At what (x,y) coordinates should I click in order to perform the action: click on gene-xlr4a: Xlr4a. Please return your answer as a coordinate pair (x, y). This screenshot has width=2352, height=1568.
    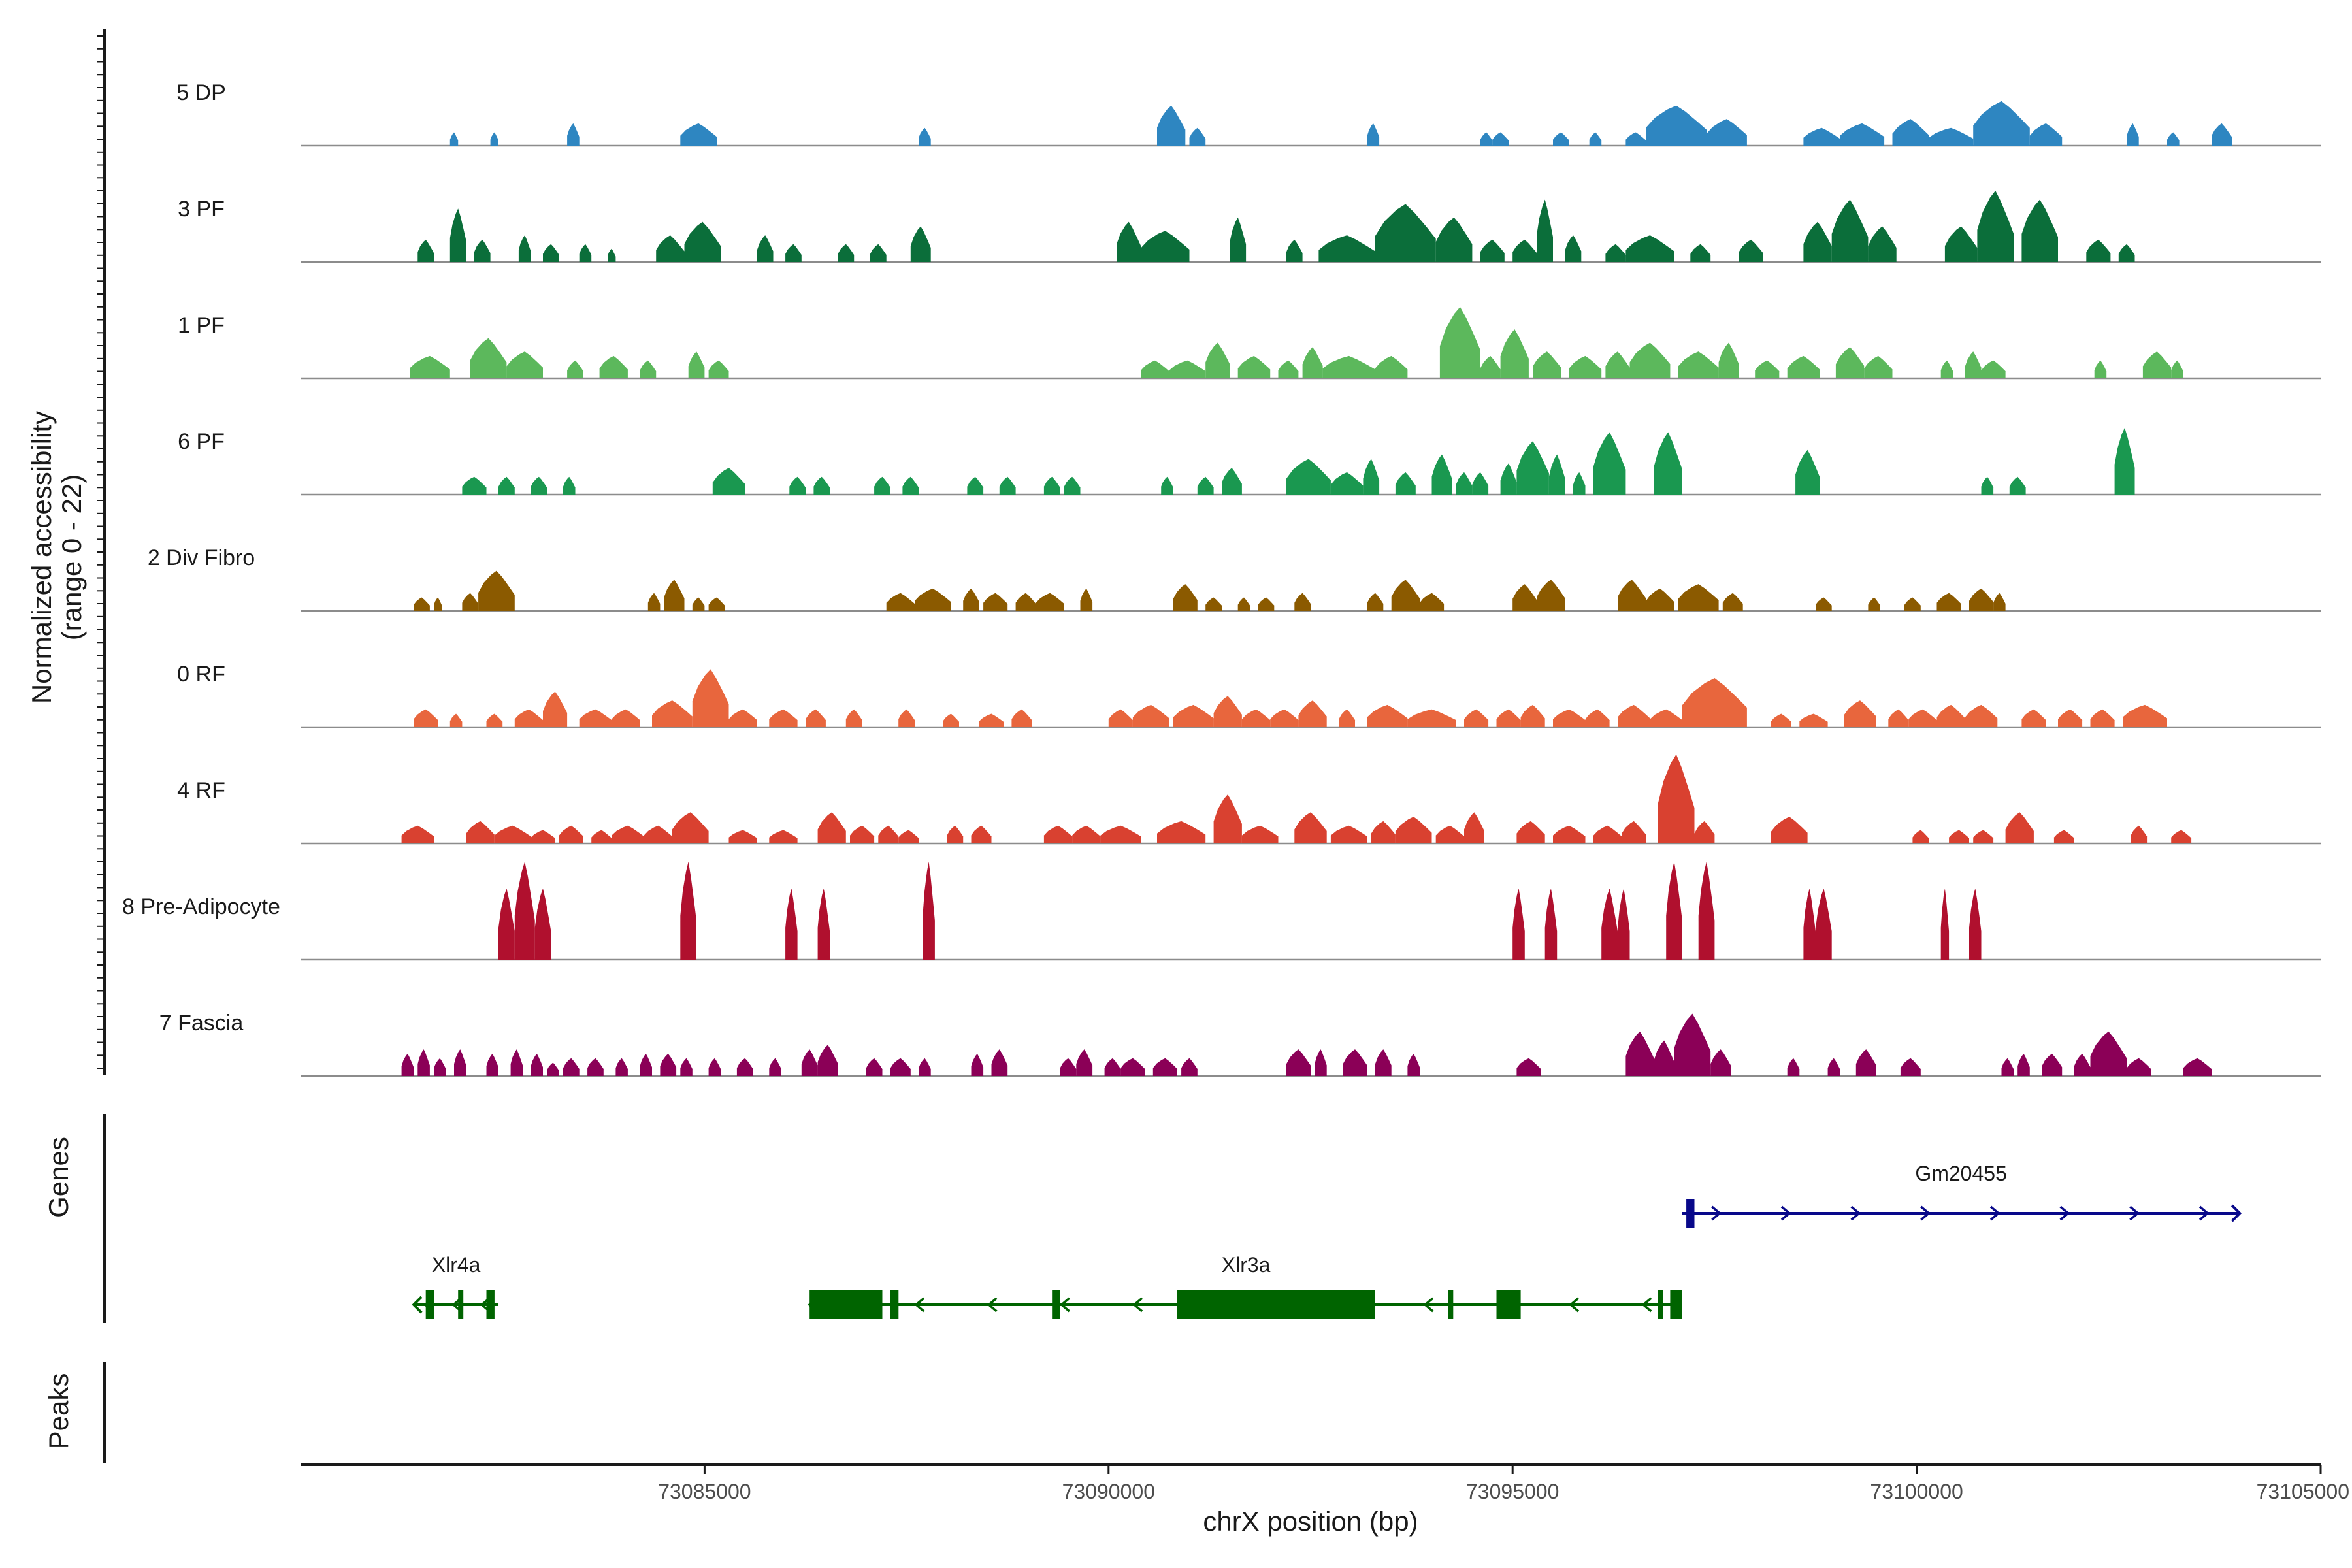
    Looking at the image, I should click on (455, 1286).